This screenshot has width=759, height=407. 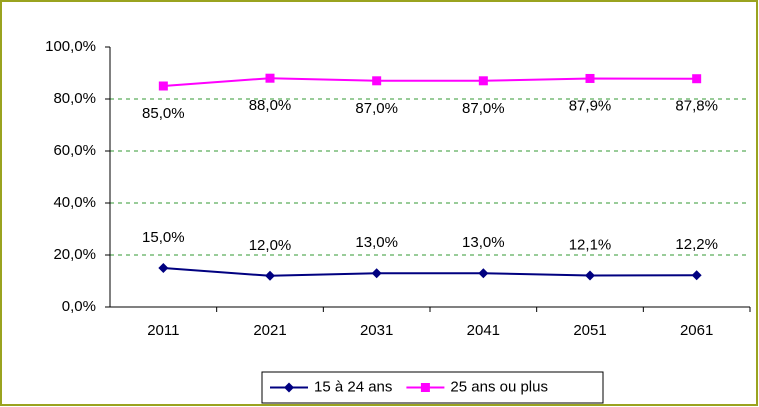 What do you see at coordinates (696, 330) in the screenshot?
I see `x-tick-label: 2061` at bounding box center [696, 330].